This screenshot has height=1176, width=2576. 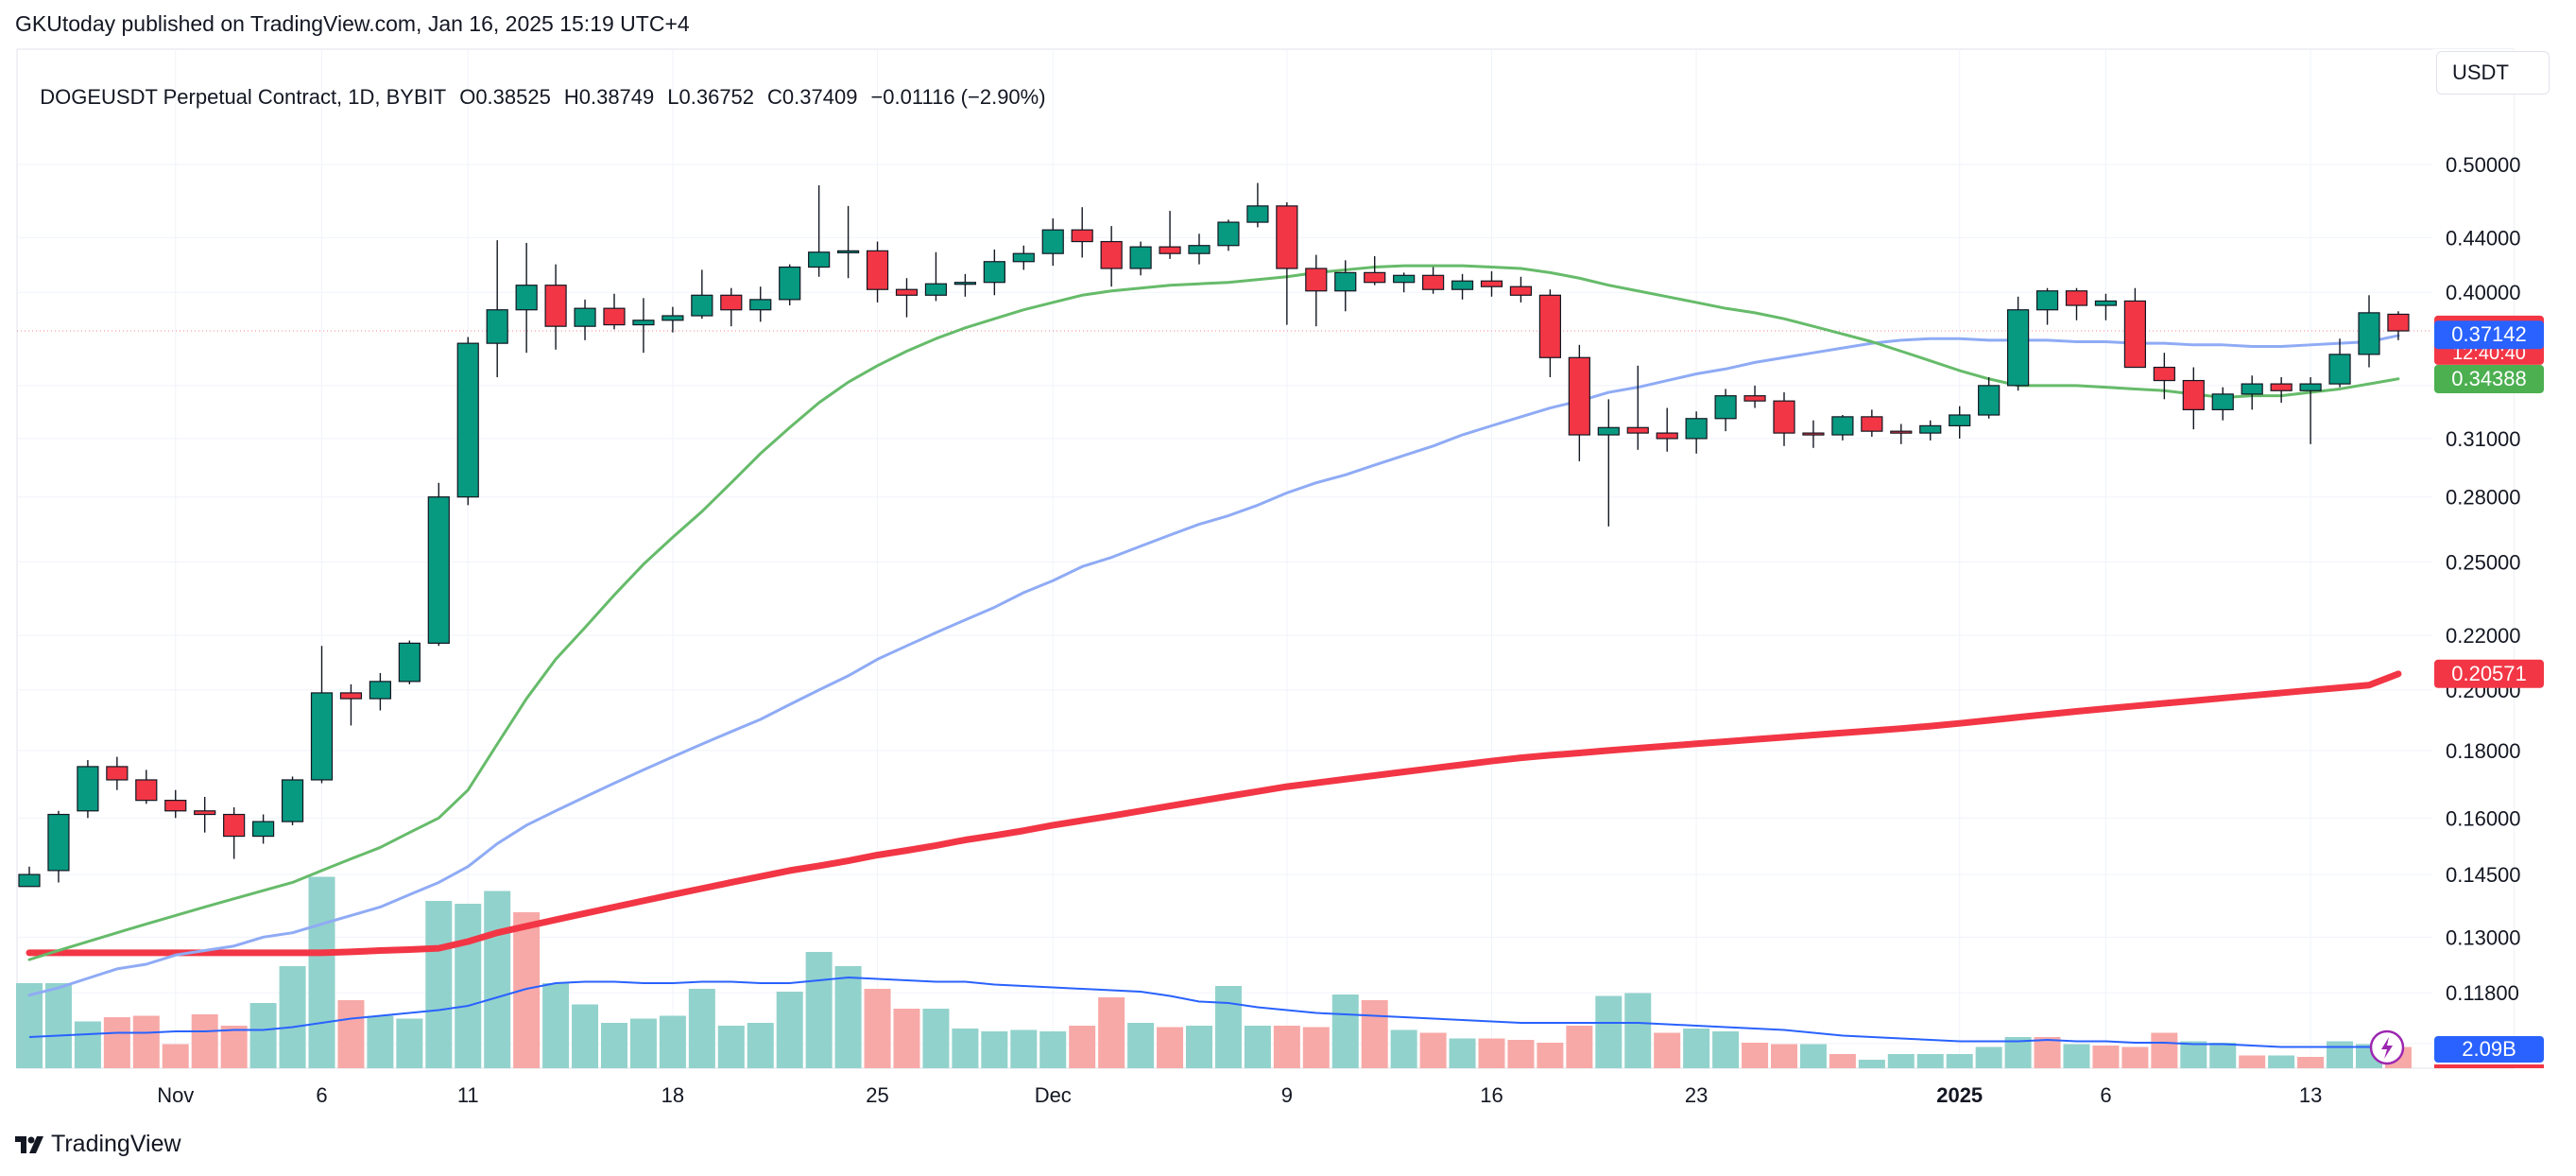 What do you see at coordinates (609, 97) in the screenshot?
I see `ohlc-high: H0.38749` at bounding box center [609, 97].